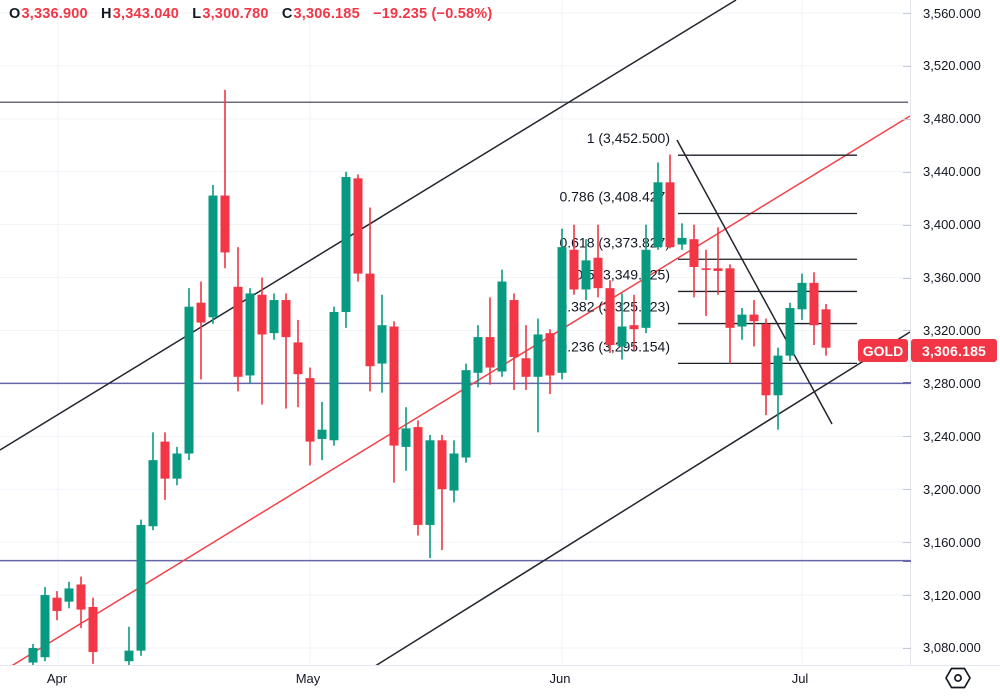 The width and height of the screenshot is (1000, 696). What do you see at coordinates (754, 282) in the screenshot?
I see `breakdown-trendline` at bounding box center [754, 282].